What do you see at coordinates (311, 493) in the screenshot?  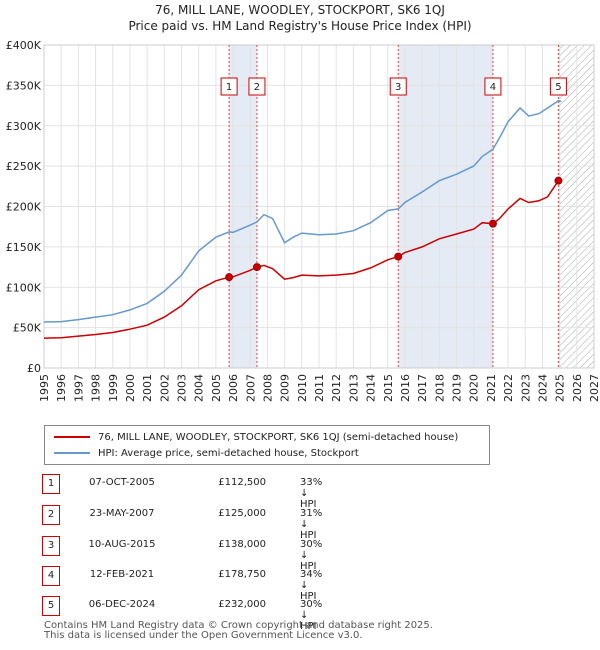 I see `sale-hpi-diff: 33% ↓ HPI` at bounding box center [311, 493].